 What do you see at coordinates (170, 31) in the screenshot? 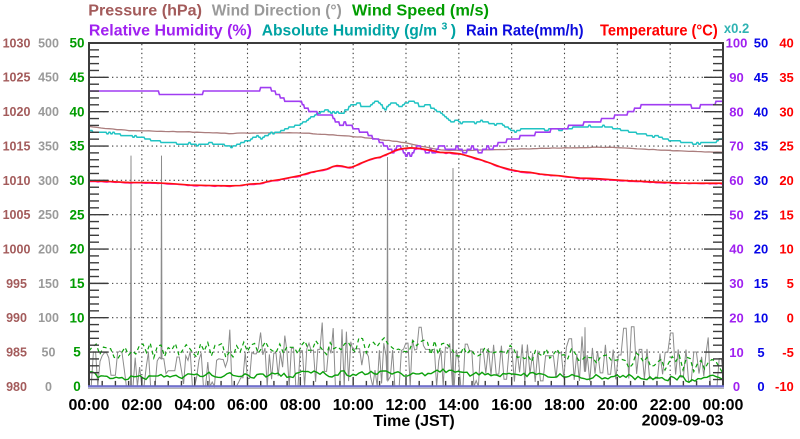
I see `svg-text: Relative Humidity (%)` at bounding box center [170, 31].